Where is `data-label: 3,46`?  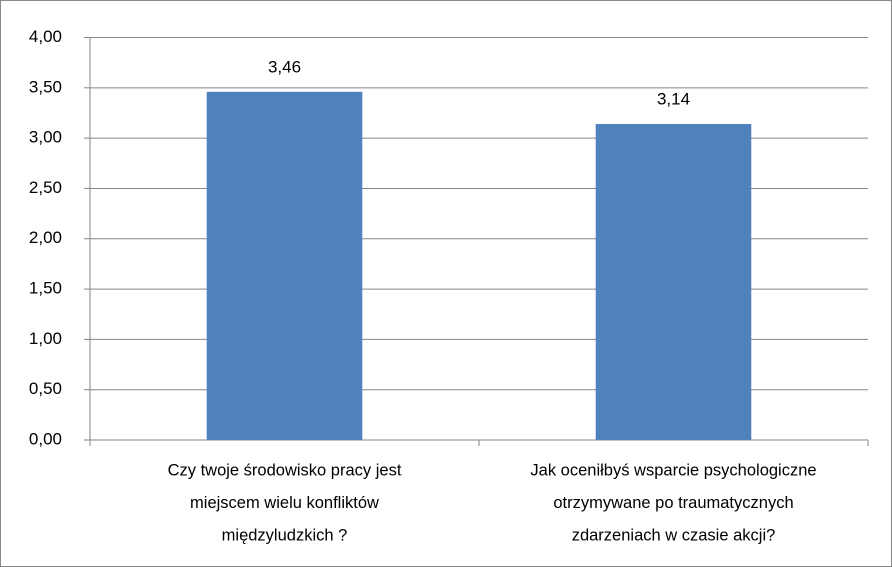 data-label: 3,46 is located at coordinates (284, 66).